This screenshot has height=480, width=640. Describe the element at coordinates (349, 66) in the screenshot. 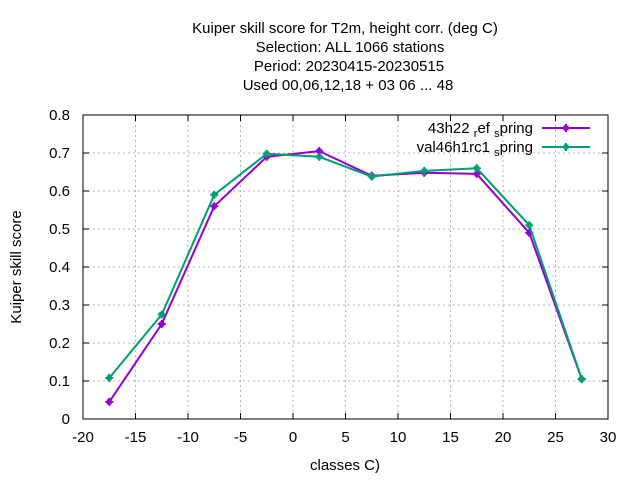

I see `chart-title-line-3: Period: 20230415-20230515` at that location.